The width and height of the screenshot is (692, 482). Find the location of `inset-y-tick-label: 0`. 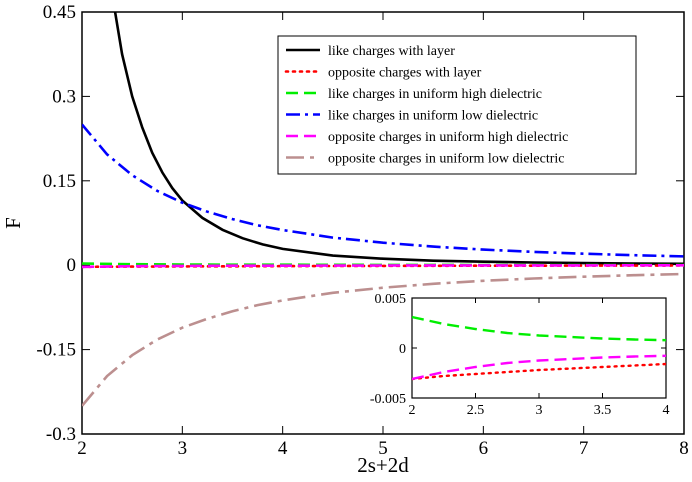

inset-y-tick-label: 0 is located at coordinates (402, 349).